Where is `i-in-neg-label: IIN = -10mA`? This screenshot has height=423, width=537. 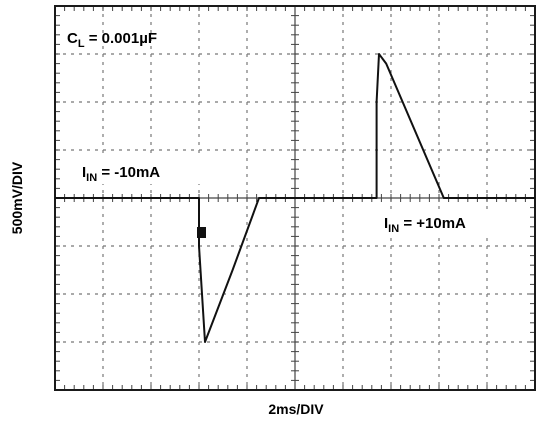 i-in-neg-label: IIN = -10mA is located at coordinates (121, 174).